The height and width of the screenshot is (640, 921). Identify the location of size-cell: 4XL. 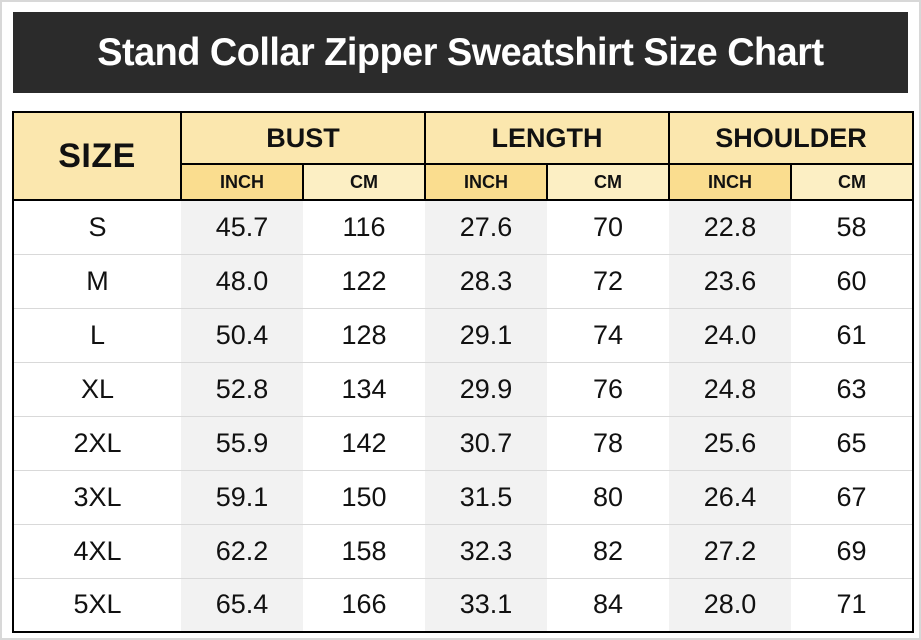
(97, 550).